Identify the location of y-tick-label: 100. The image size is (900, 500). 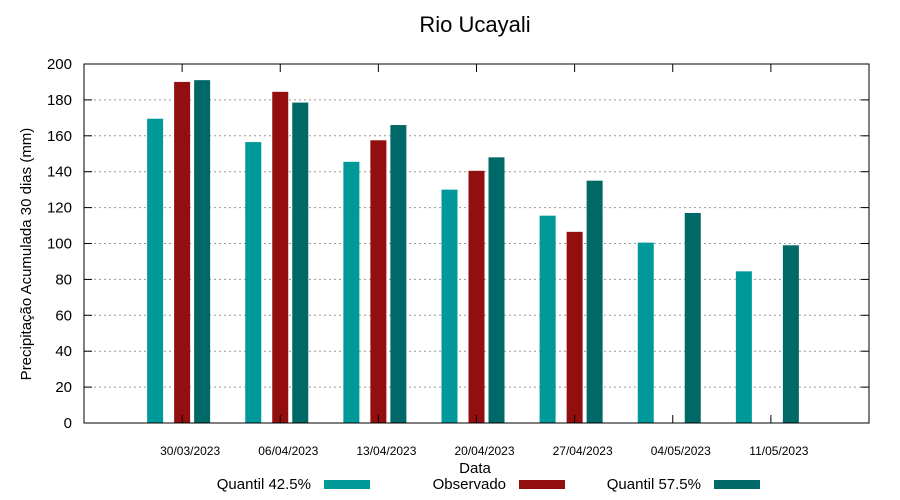
(59, 244).